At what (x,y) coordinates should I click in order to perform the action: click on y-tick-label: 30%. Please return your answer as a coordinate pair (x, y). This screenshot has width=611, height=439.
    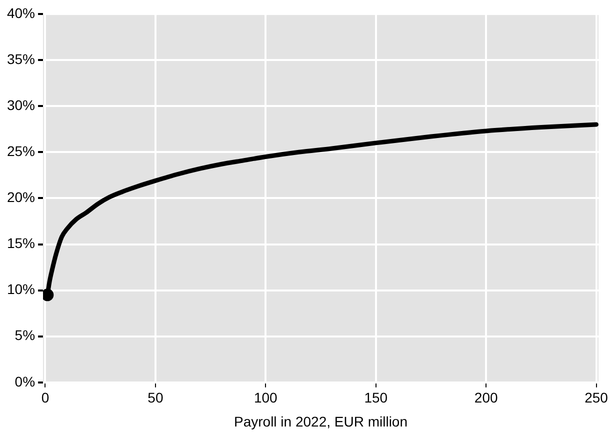
    Looking at the image, I should click on (21, 104).